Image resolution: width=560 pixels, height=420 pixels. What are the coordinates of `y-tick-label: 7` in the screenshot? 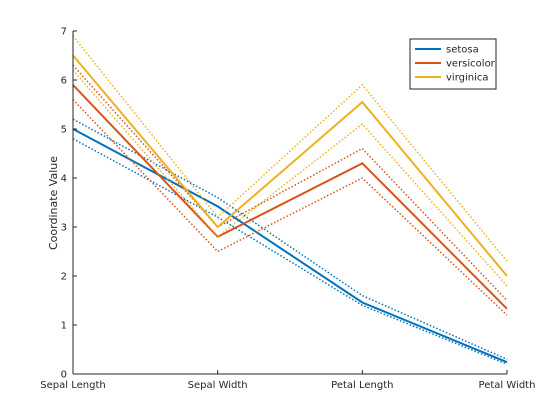 It's located at (64, 32).